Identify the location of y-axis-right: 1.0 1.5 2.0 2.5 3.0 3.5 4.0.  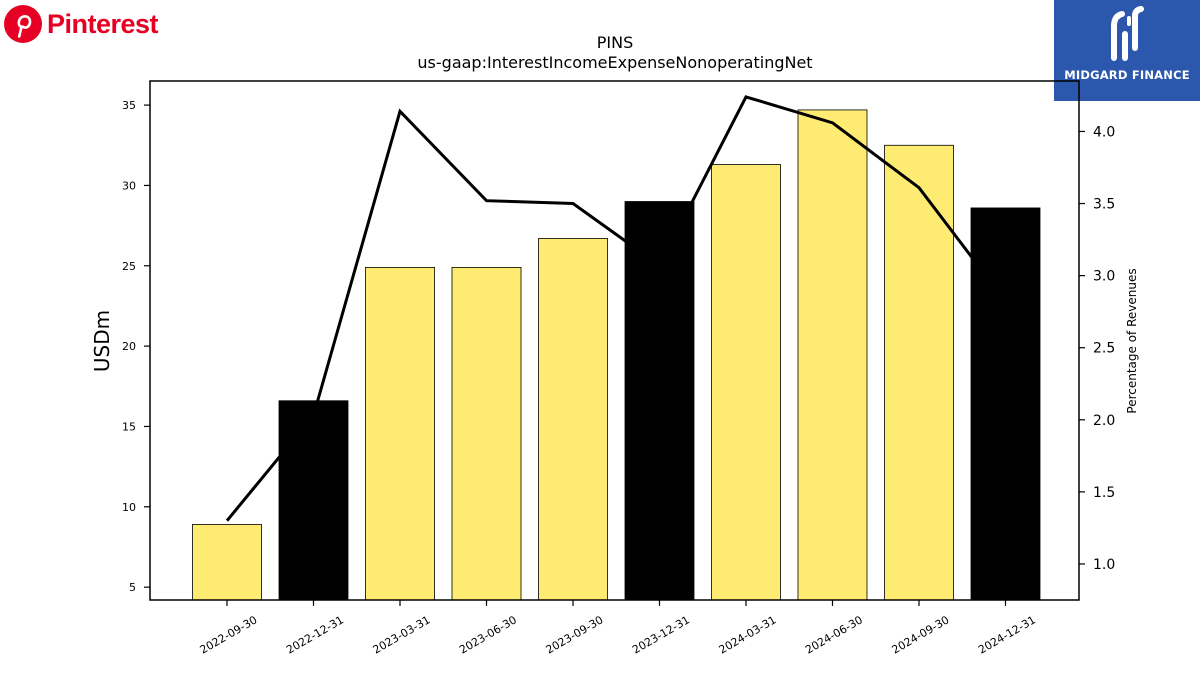
(1097, 348).